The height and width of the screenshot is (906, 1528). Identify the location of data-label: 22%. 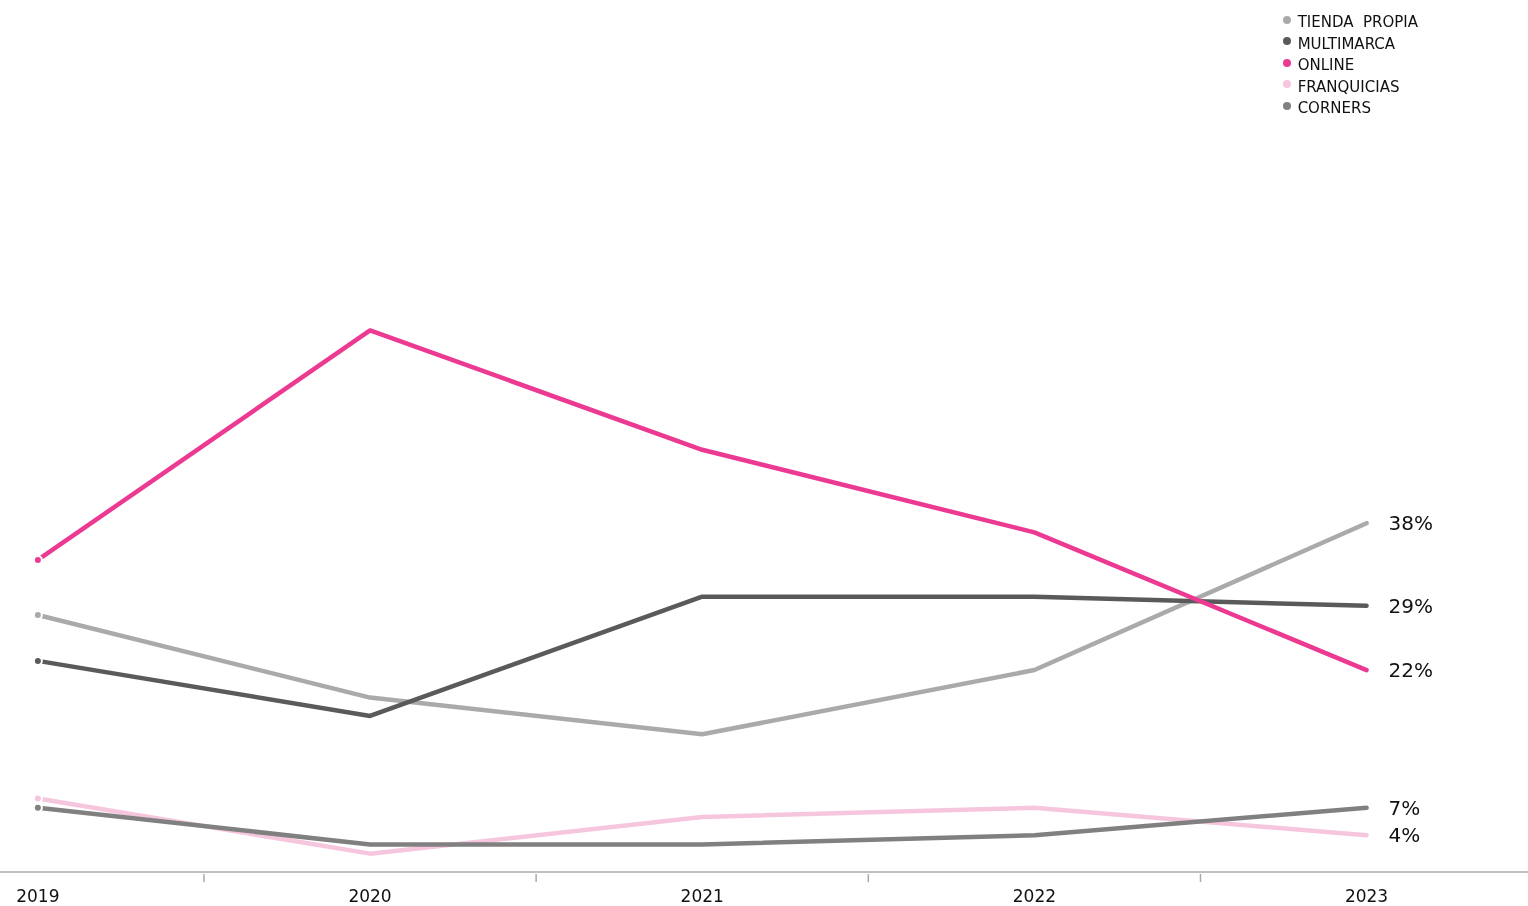
(1411, 670).